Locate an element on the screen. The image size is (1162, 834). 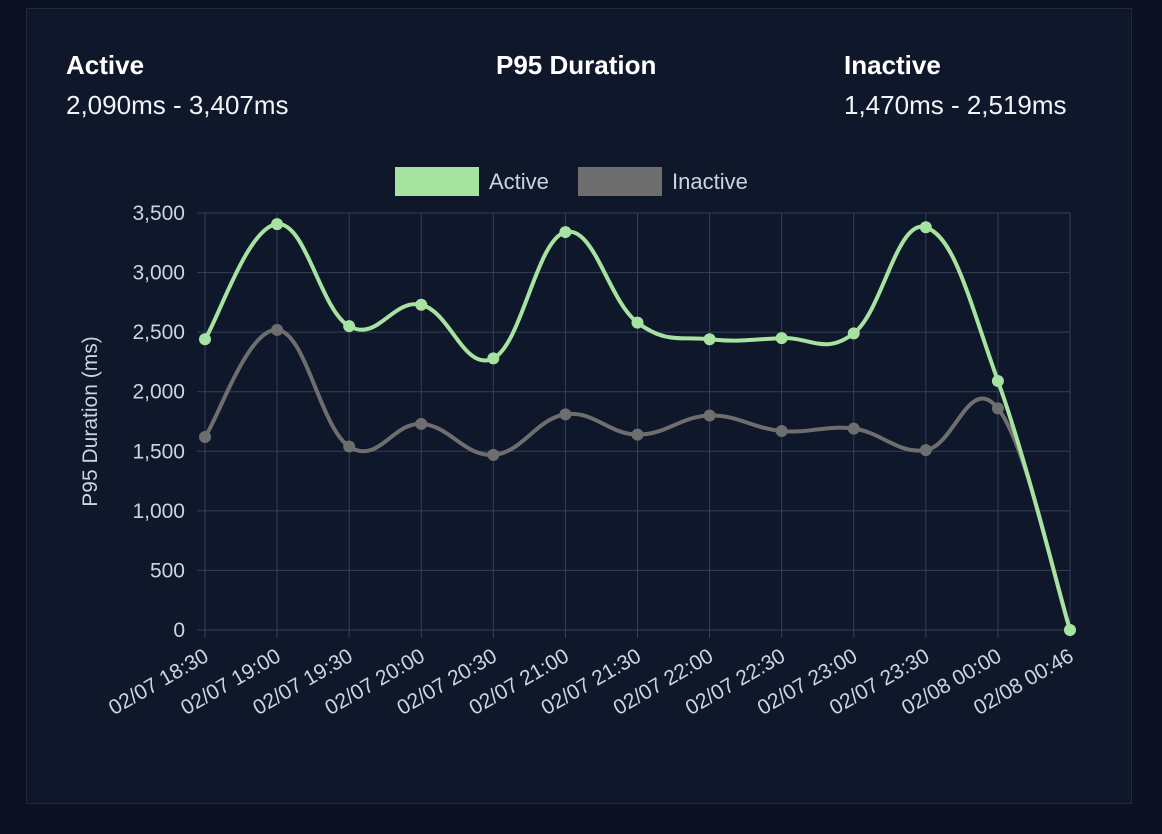
active-summary: Active 2,090ms - 3,407ms is located at coordinates (177, 85).